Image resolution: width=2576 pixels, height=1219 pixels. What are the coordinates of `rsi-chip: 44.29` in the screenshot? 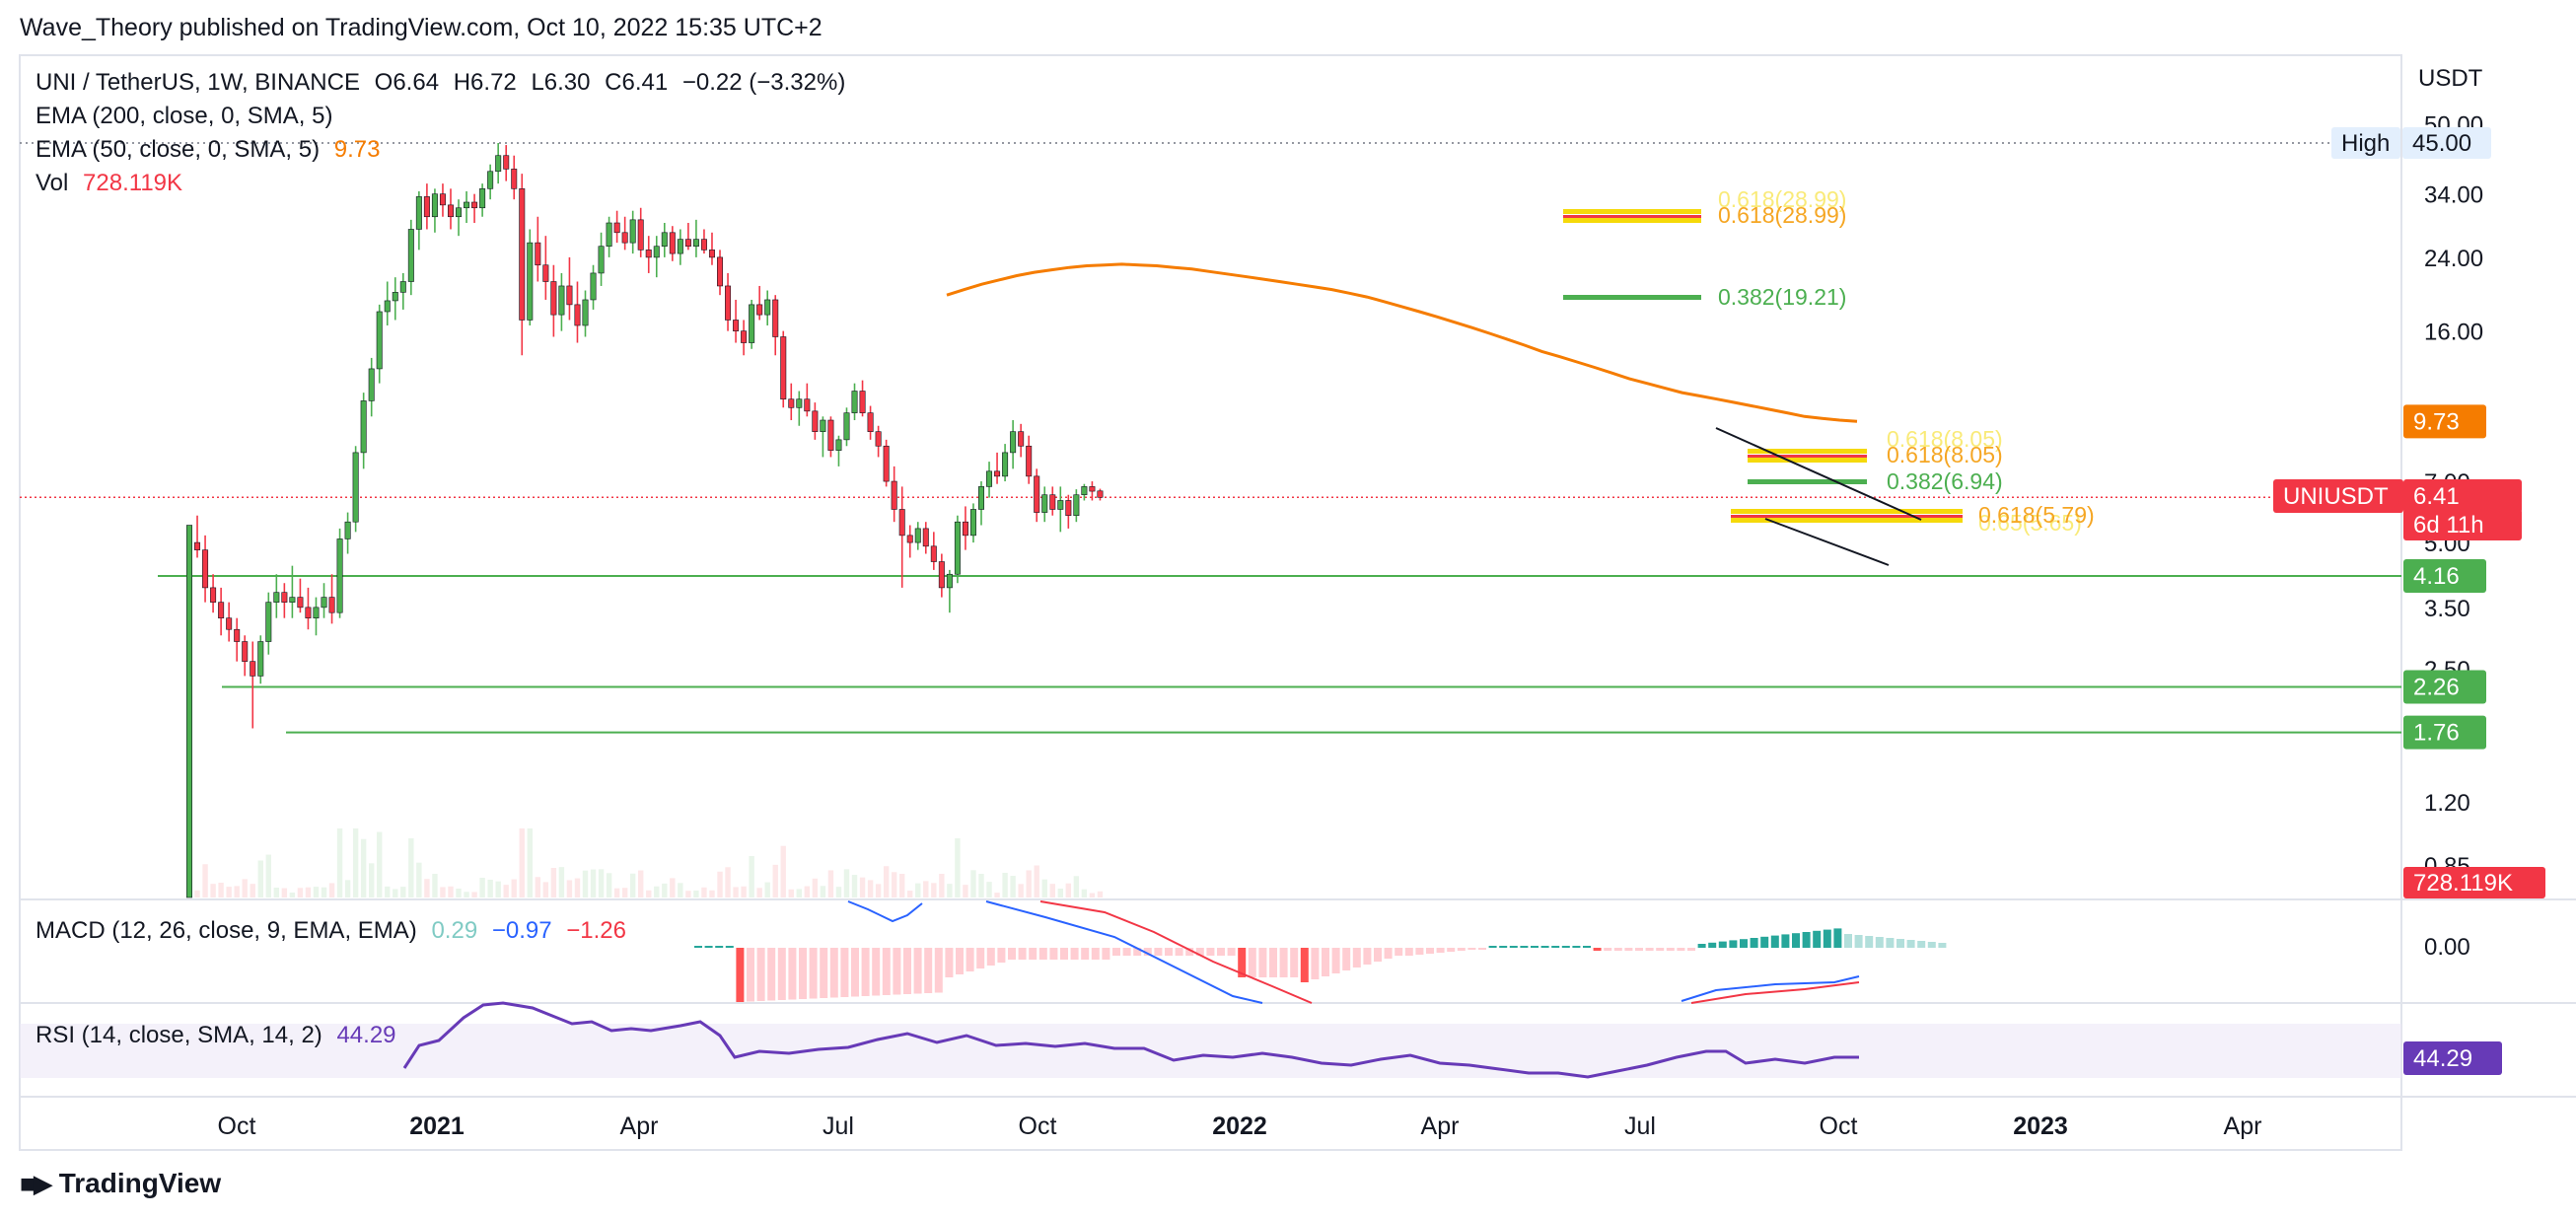 It's located at (2442, 1059).